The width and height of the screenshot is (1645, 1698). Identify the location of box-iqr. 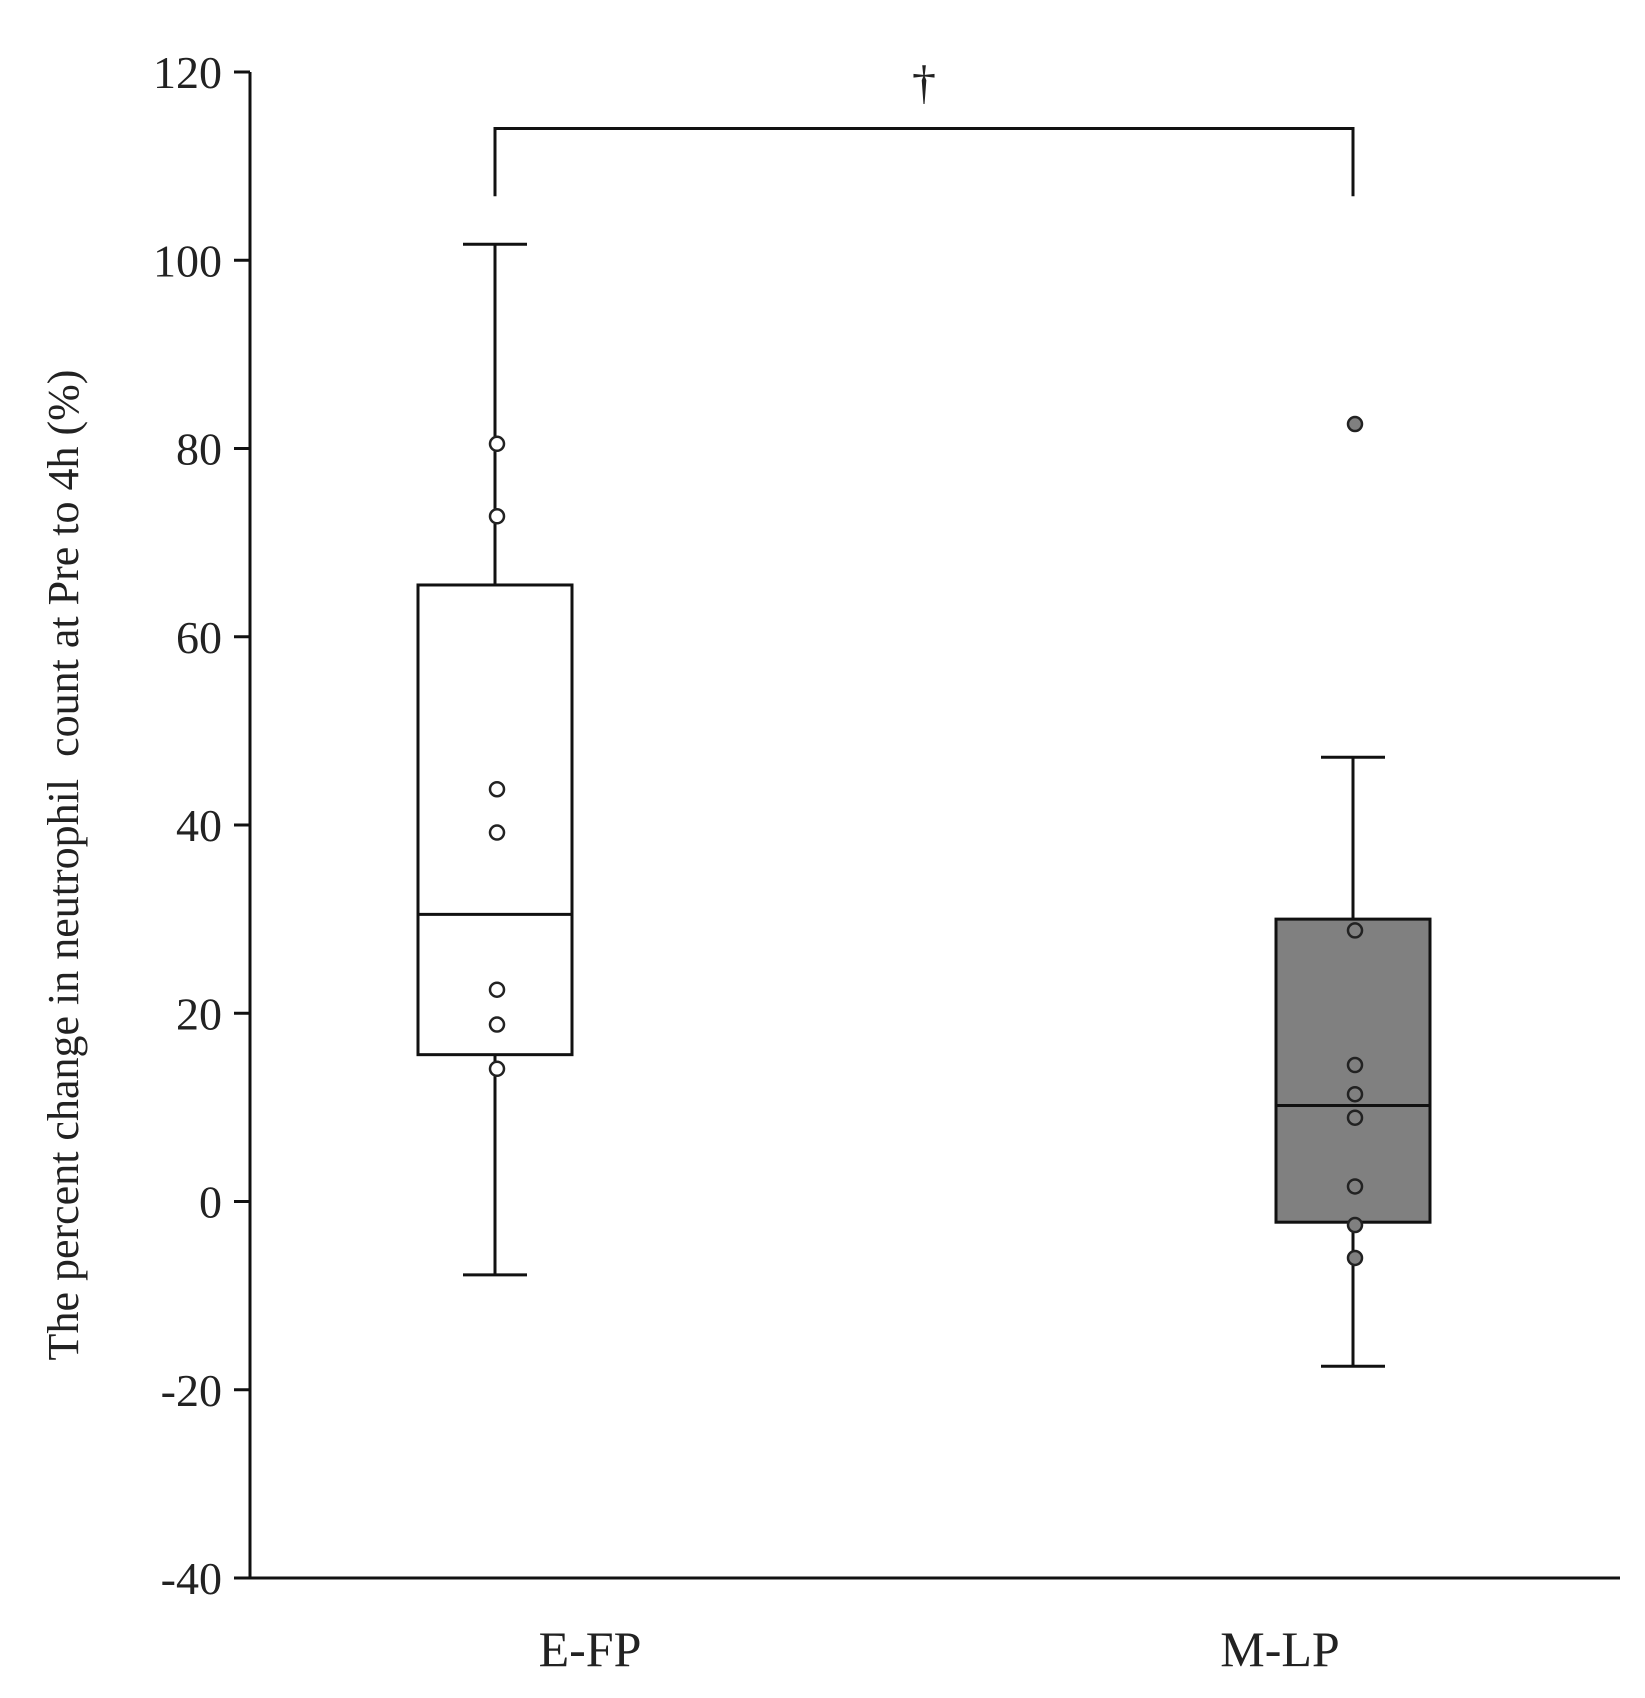
(495, 820).